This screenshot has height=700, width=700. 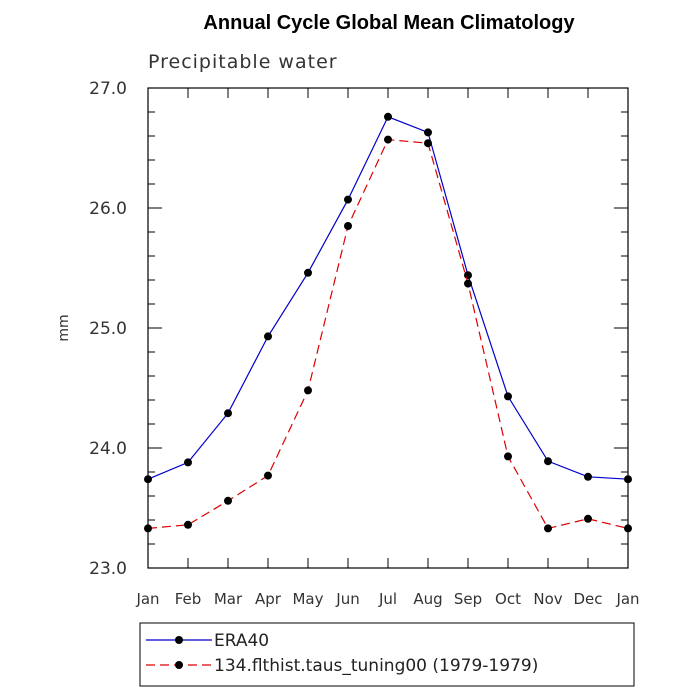 I want to click on chart-subtitle: Precipitable water, so click(x=243, y=62).